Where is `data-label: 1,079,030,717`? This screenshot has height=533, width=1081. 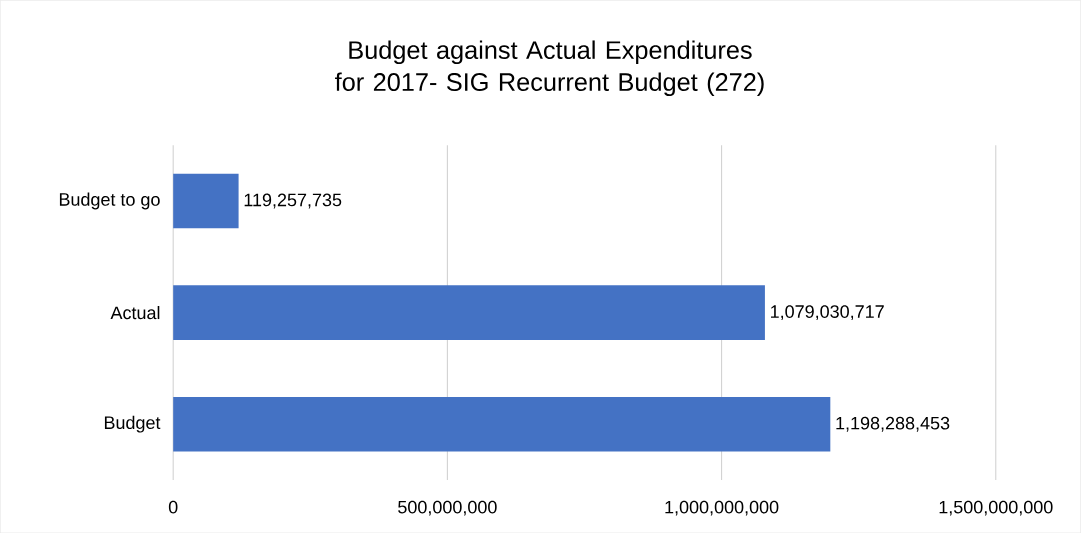 data-label: 1,079,030,717 is located at coordinates (827, 312).